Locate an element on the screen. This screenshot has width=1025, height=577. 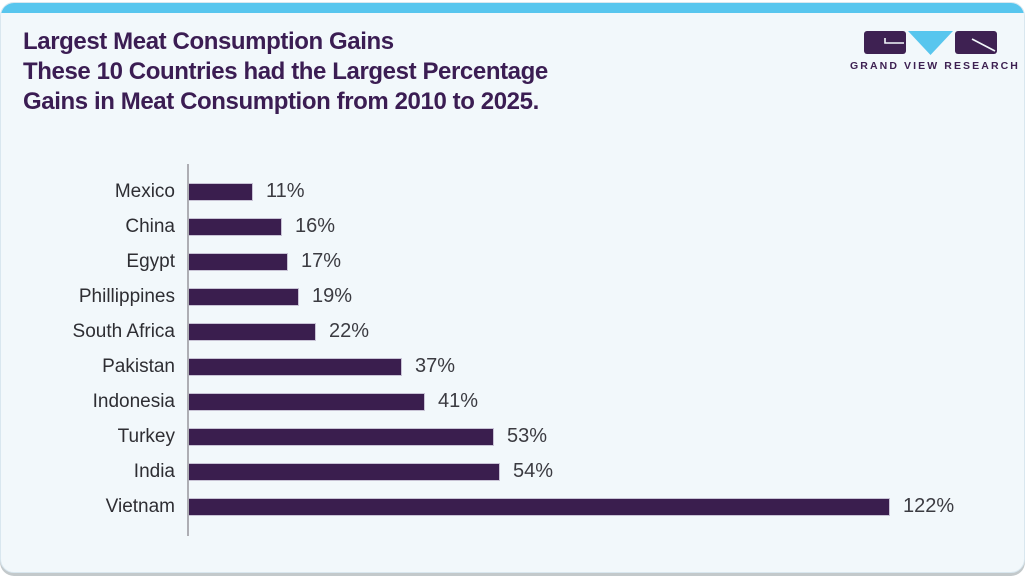
category-label: Vietnam is located at coordinates (140, 506).